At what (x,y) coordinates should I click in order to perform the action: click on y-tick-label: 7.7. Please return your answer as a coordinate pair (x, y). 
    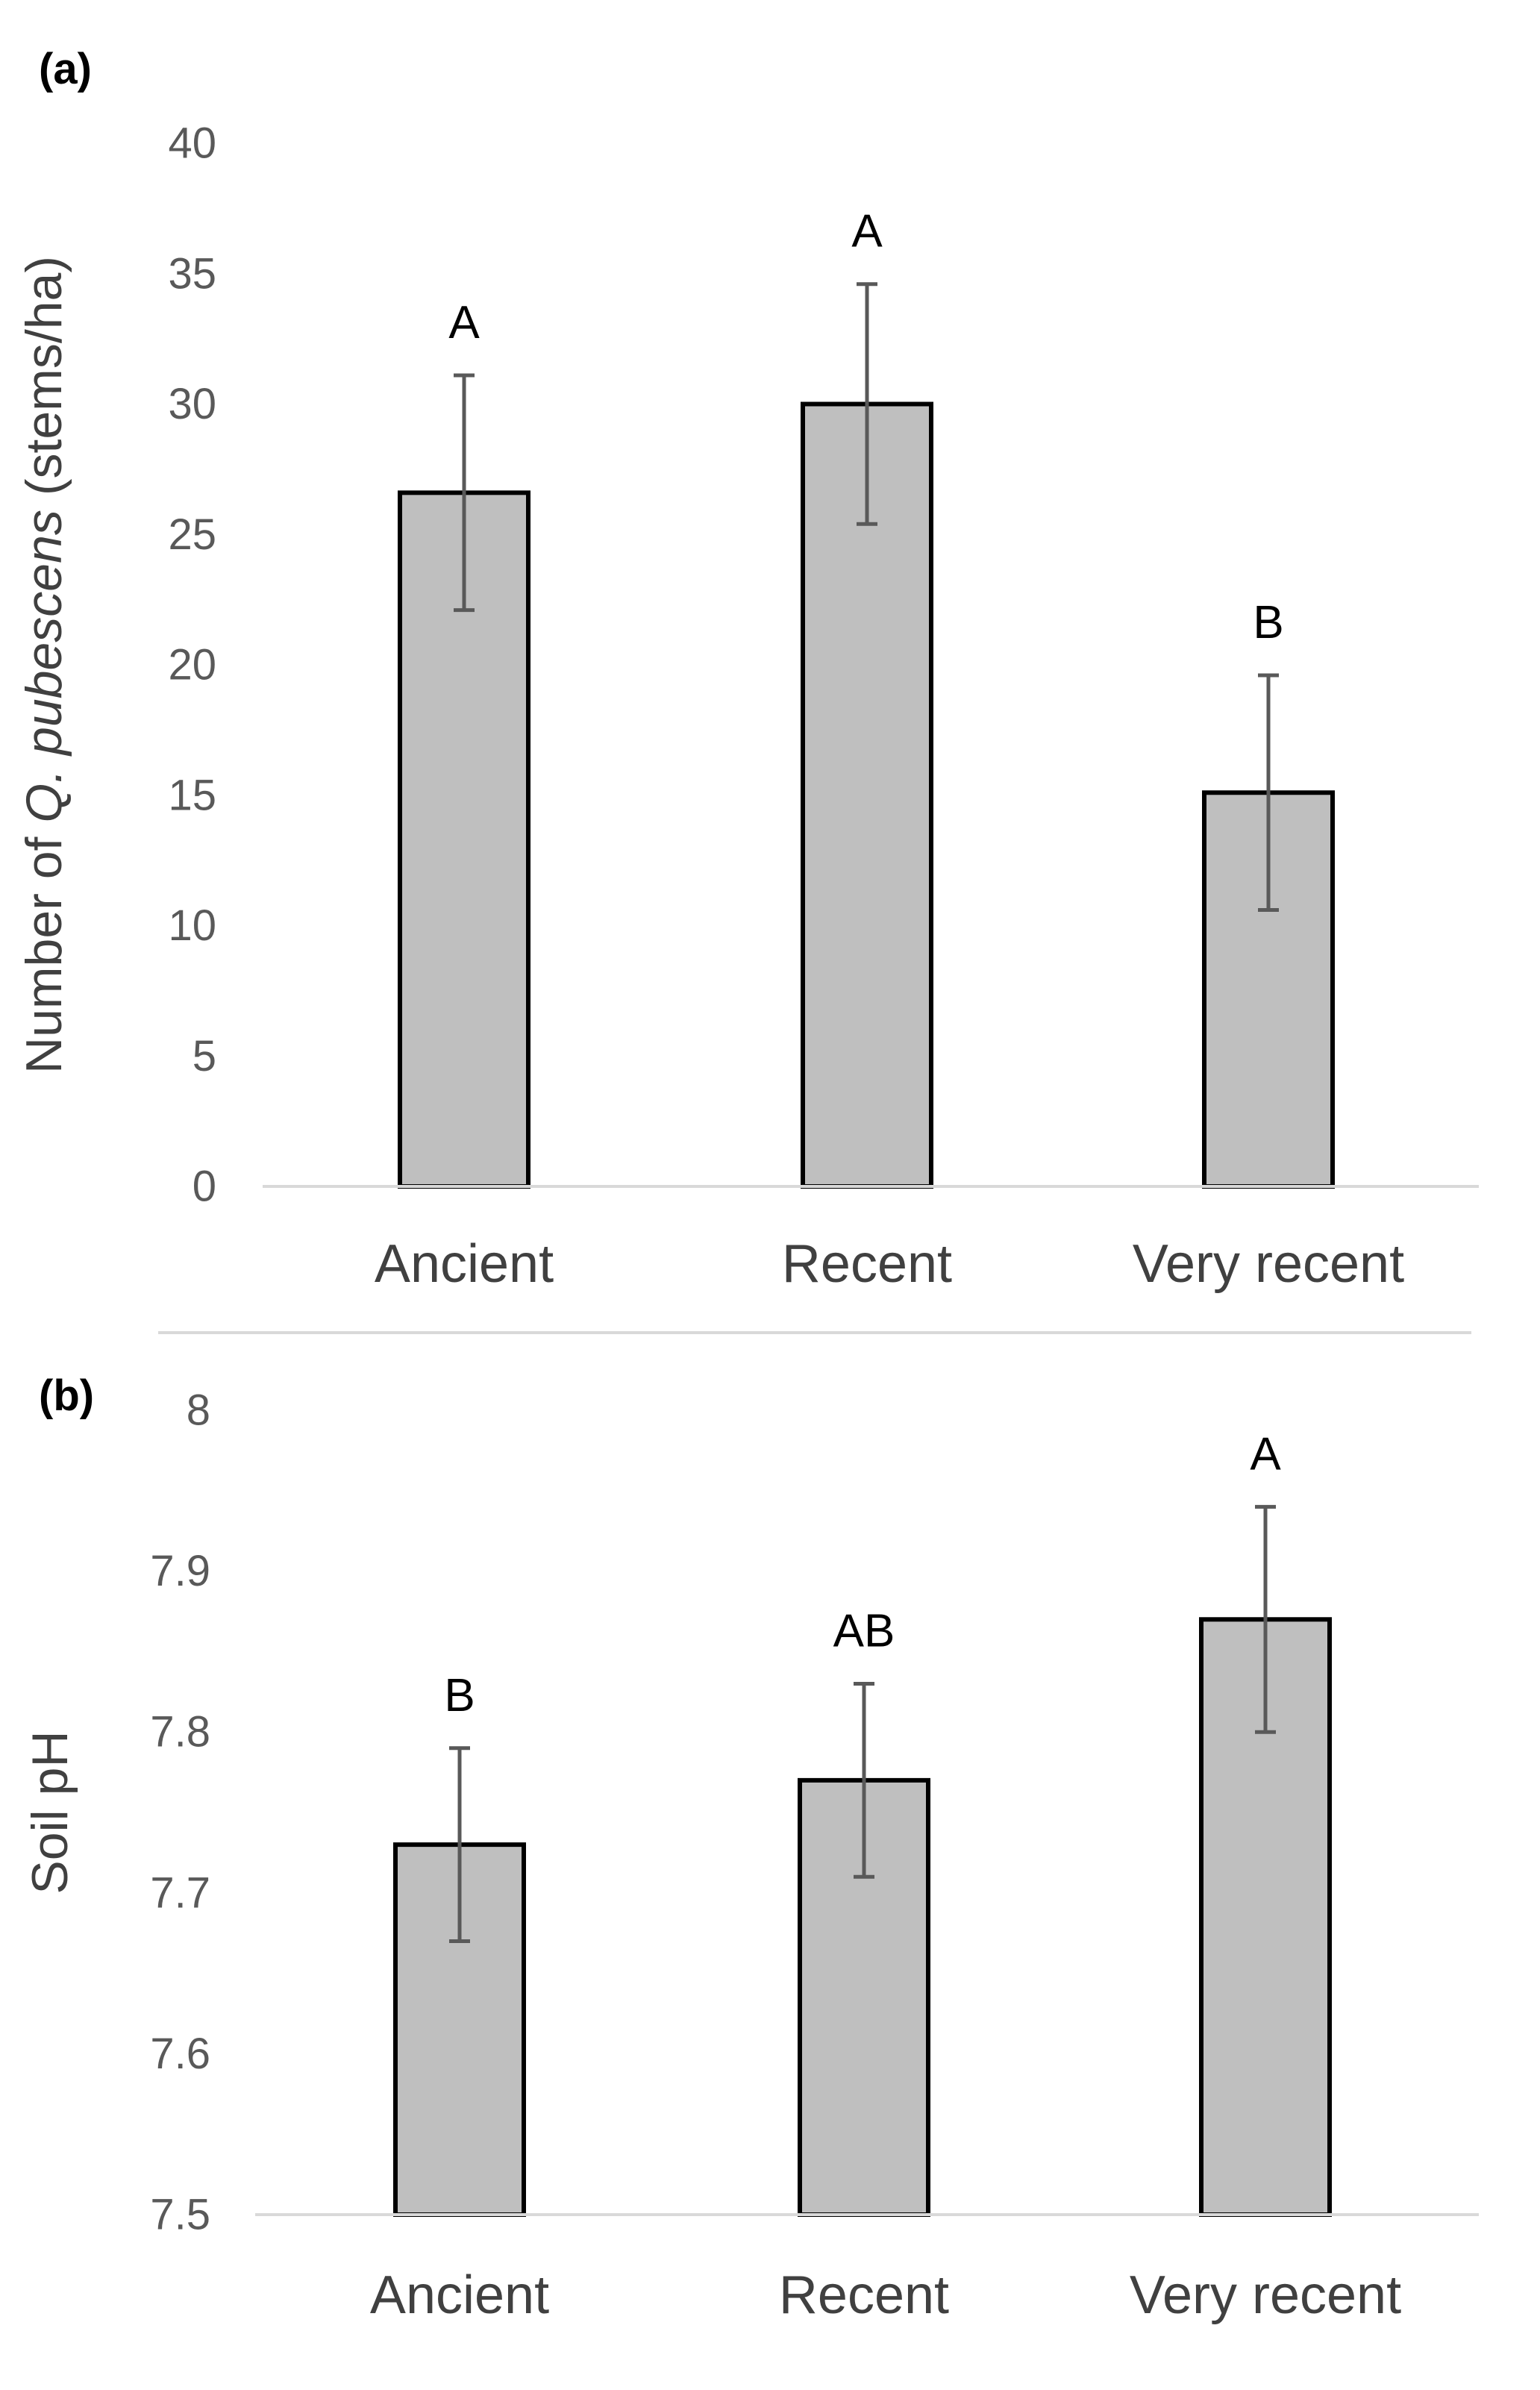
    Looking at the image, I should click on (180, 1893).